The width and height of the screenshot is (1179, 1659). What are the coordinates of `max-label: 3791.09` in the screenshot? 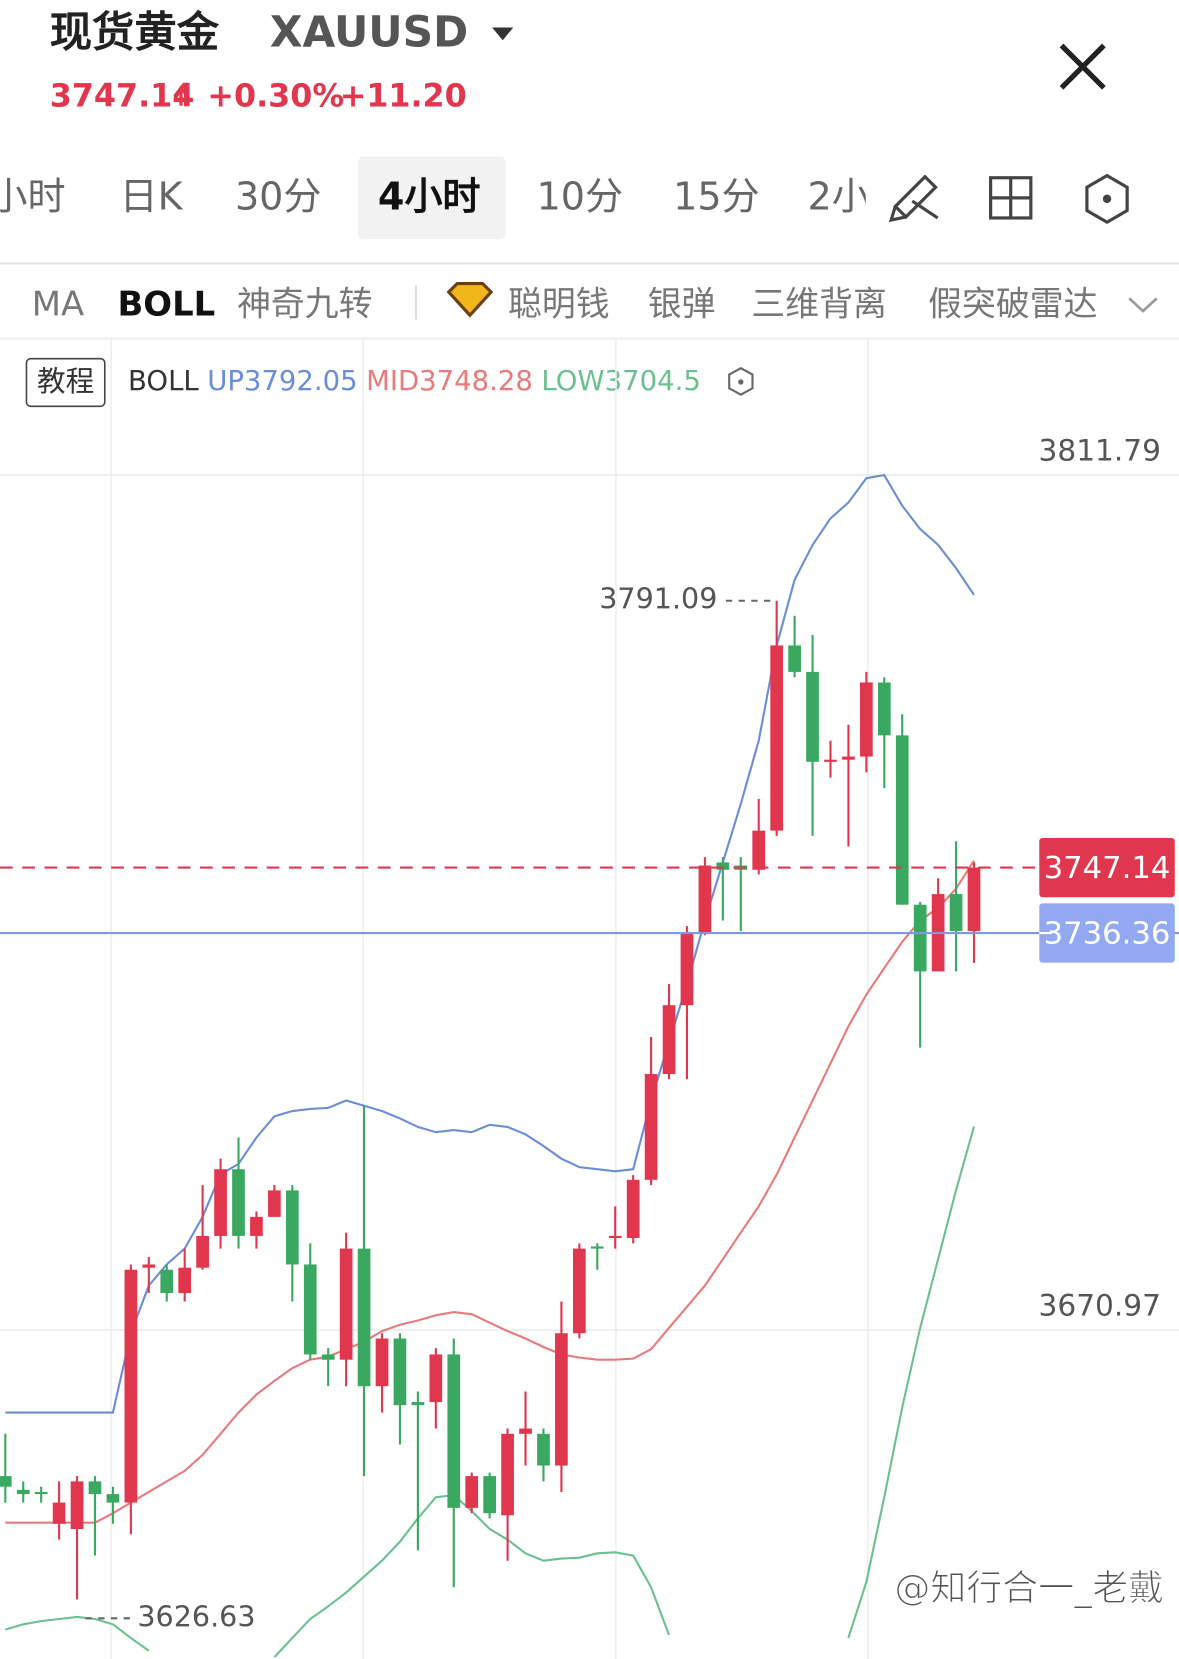 It's located at (658, 599).